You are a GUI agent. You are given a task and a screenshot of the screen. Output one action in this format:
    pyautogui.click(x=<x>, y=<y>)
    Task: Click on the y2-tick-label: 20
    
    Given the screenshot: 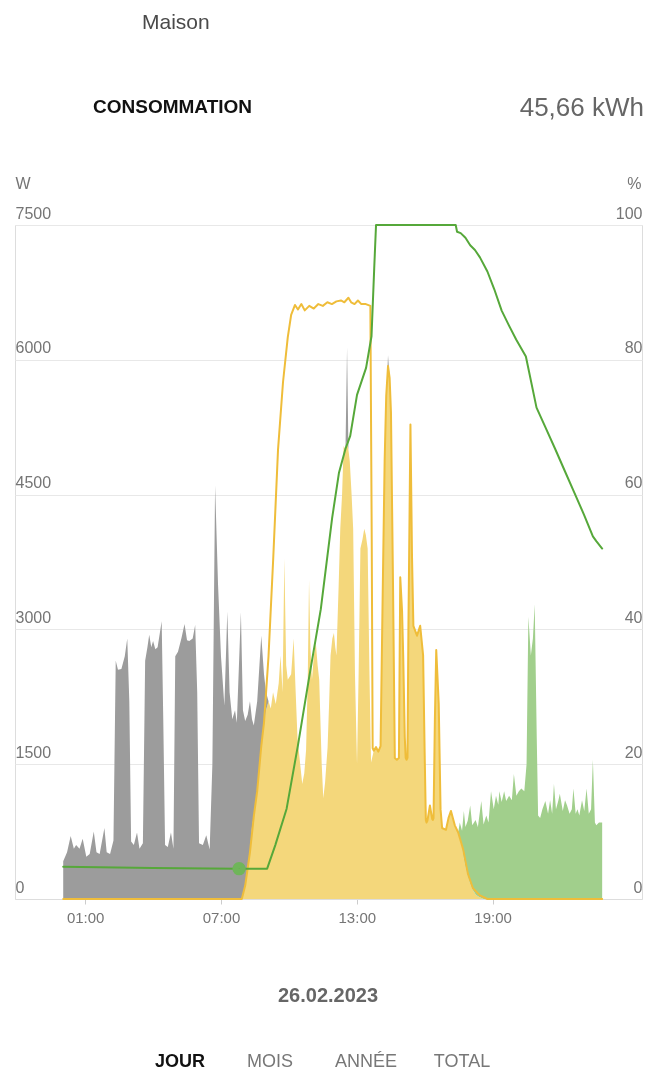 What is the action you would take?
    pyautogui.click(x=633, y=752)
    